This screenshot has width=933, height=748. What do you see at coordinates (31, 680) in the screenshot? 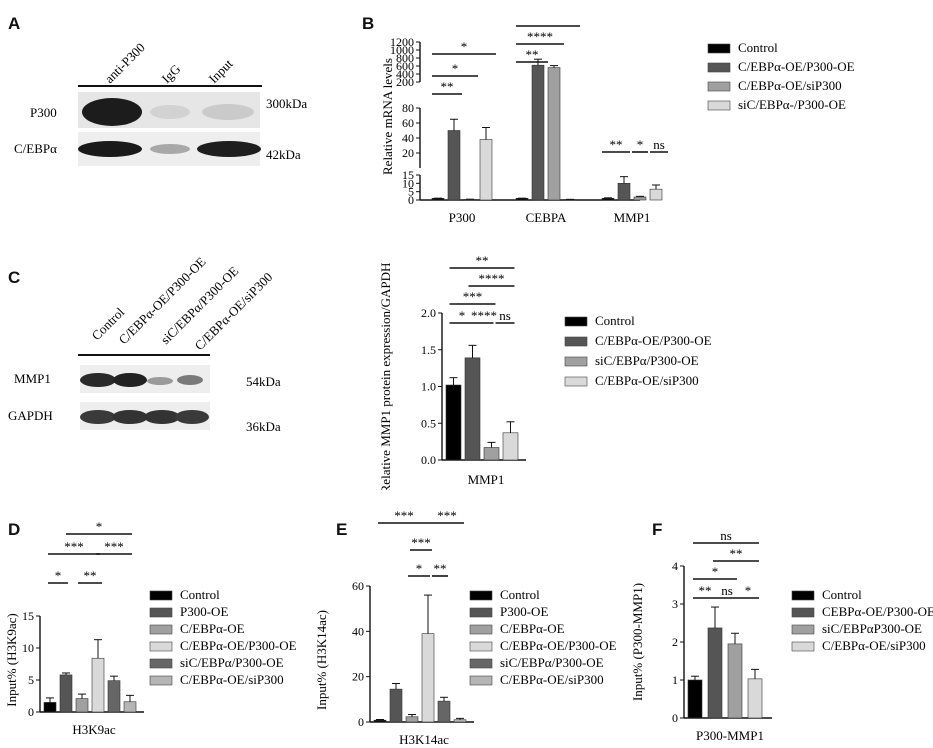
I see `y-tick-label: 5` at bounding box center [31, 680].